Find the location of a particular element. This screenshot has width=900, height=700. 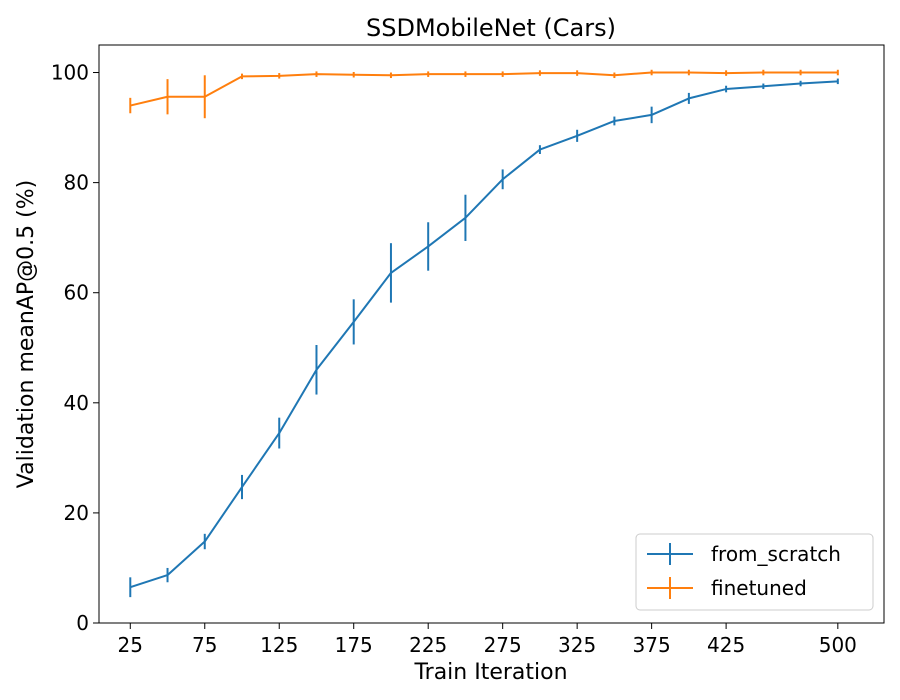

x-tick-label: 375 is located at coordinates (652, 645).